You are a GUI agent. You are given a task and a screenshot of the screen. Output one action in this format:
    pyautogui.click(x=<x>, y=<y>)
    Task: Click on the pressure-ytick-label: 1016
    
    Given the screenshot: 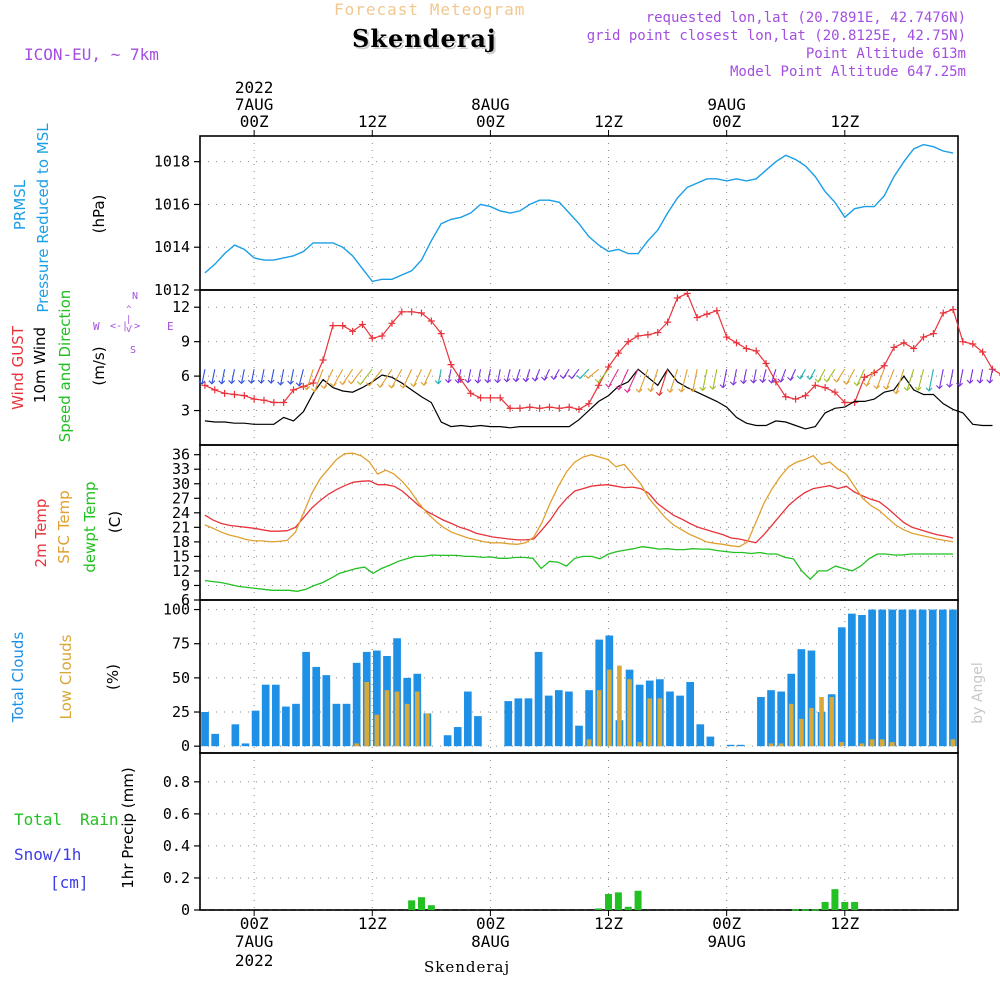 What is the action you would take?
    pyautogui.click(x=172, y=204)
    